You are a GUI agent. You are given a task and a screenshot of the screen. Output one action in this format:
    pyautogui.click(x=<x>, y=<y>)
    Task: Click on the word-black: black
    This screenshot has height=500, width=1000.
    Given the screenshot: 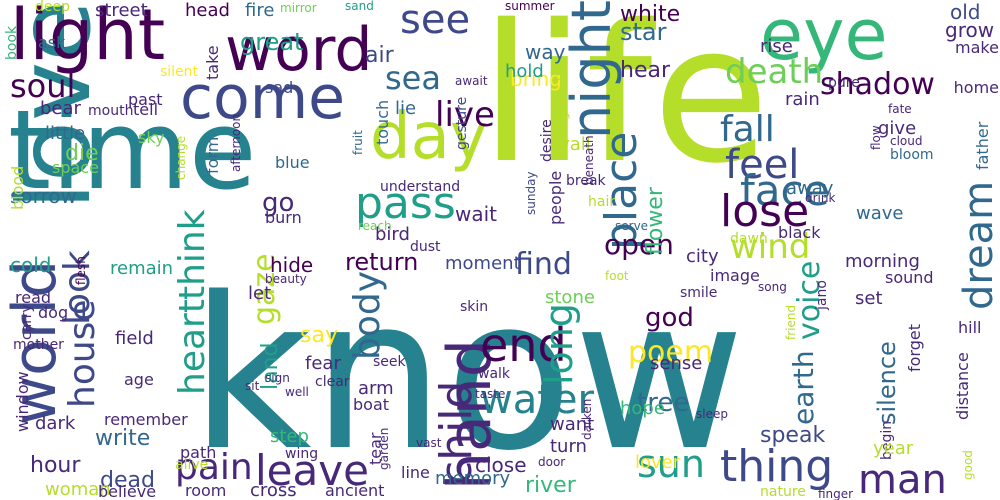 What is the action you would take?
    pyautogui.click(x=799, y=232)
    